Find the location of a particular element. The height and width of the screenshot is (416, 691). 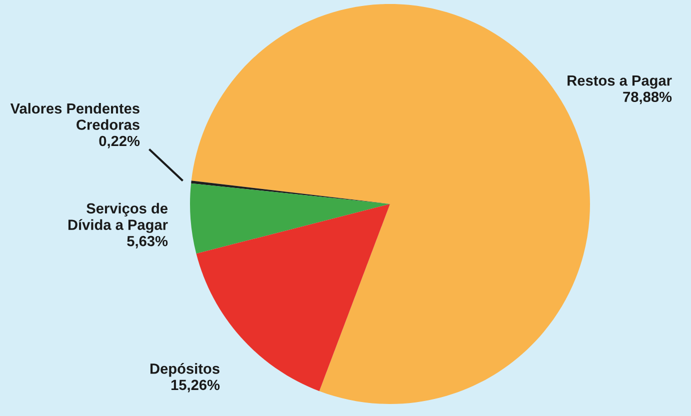

data-label: 5,63% is located at coordinates (147, 242).